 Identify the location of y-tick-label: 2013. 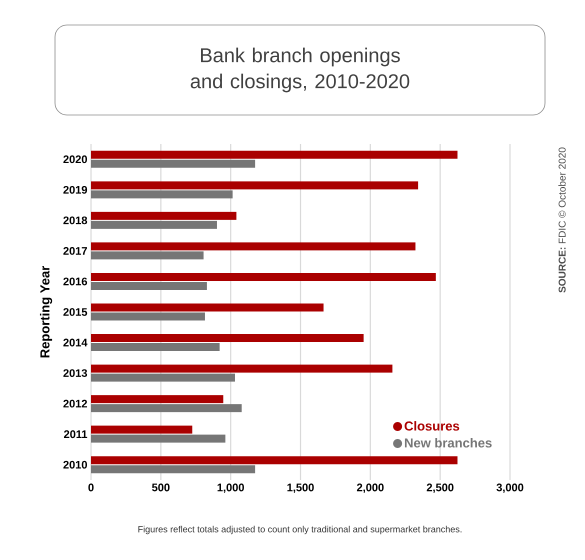
(75, 373).